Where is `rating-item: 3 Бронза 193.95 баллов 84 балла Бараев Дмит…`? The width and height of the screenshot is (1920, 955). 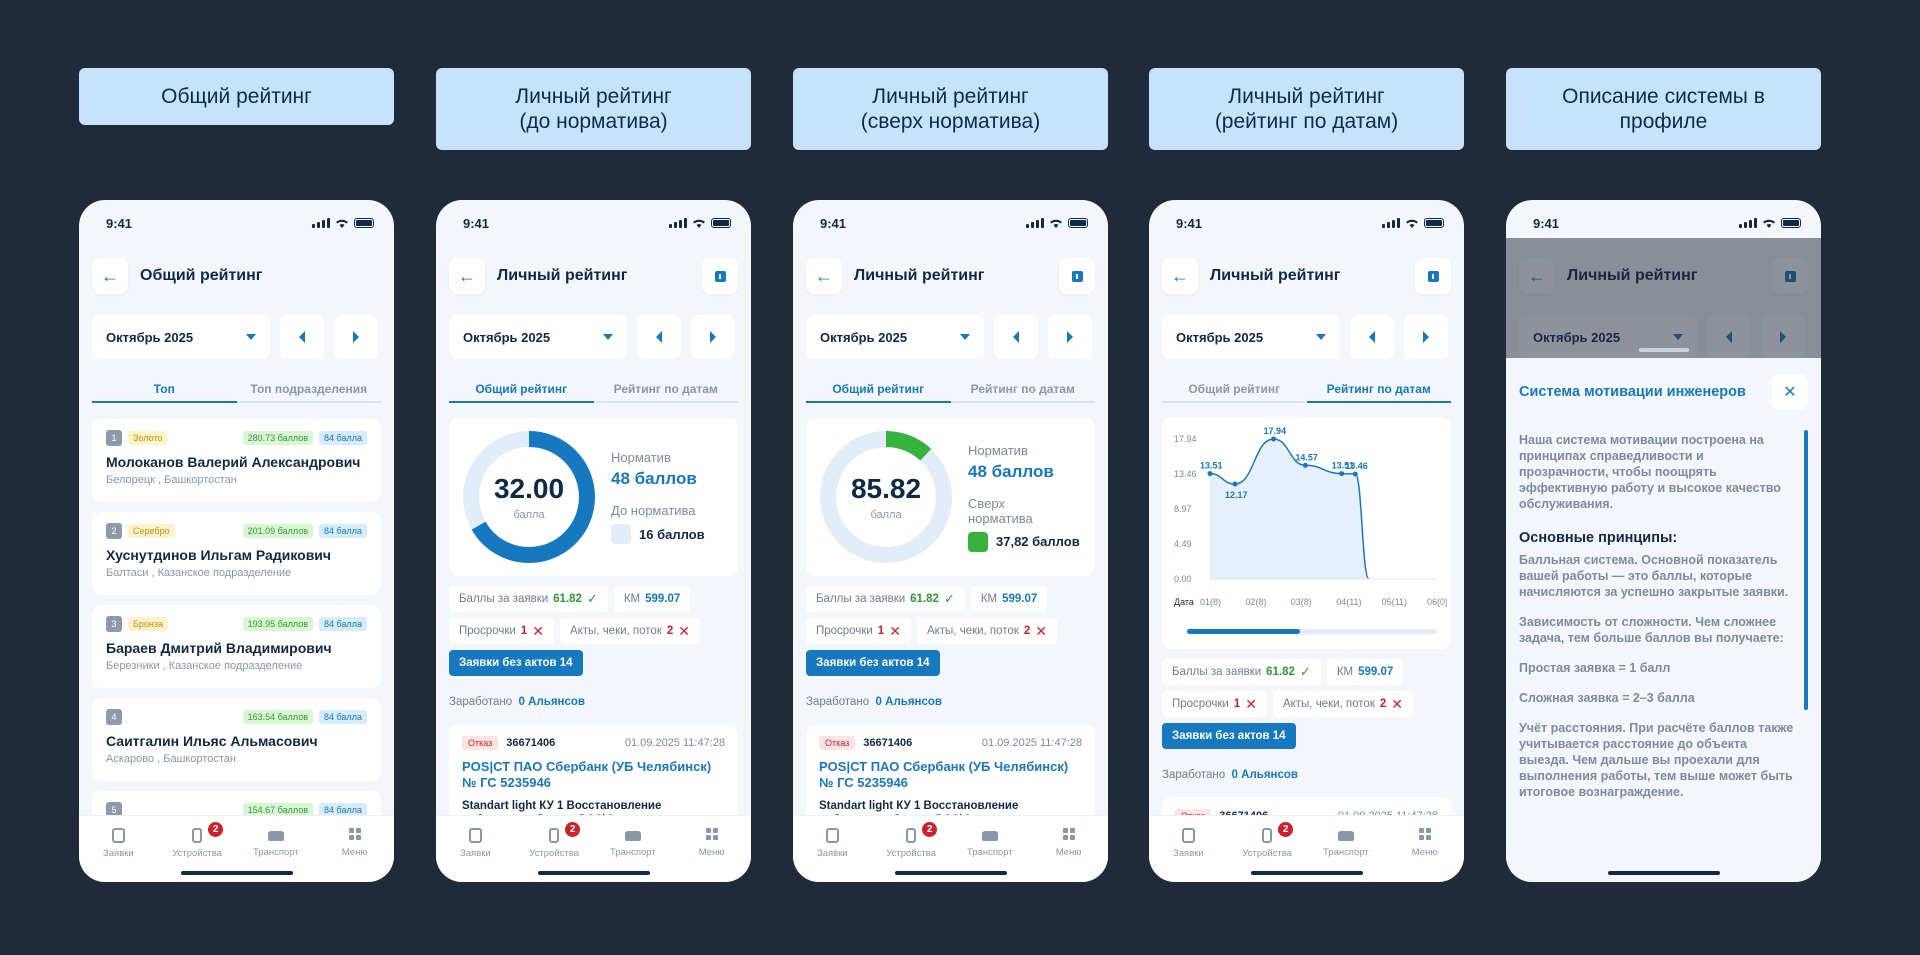 rating-item: 3 Бронза 193.95 баллов 84 балла Бараев Дмит… is located at coordinates (236, 646).